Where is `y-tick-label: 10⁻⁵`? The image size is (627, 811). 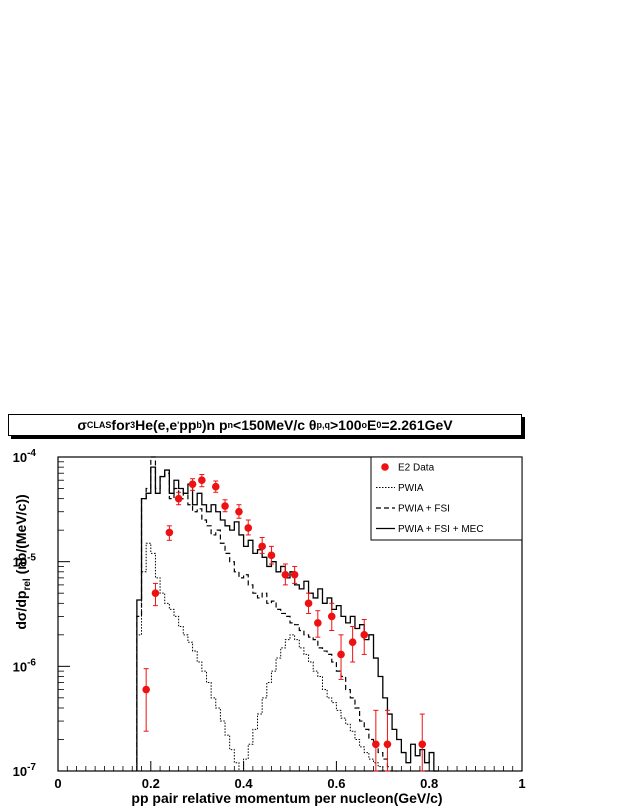 y-tick-label: 10⁻⁵ is located at coordinates (25, 561).